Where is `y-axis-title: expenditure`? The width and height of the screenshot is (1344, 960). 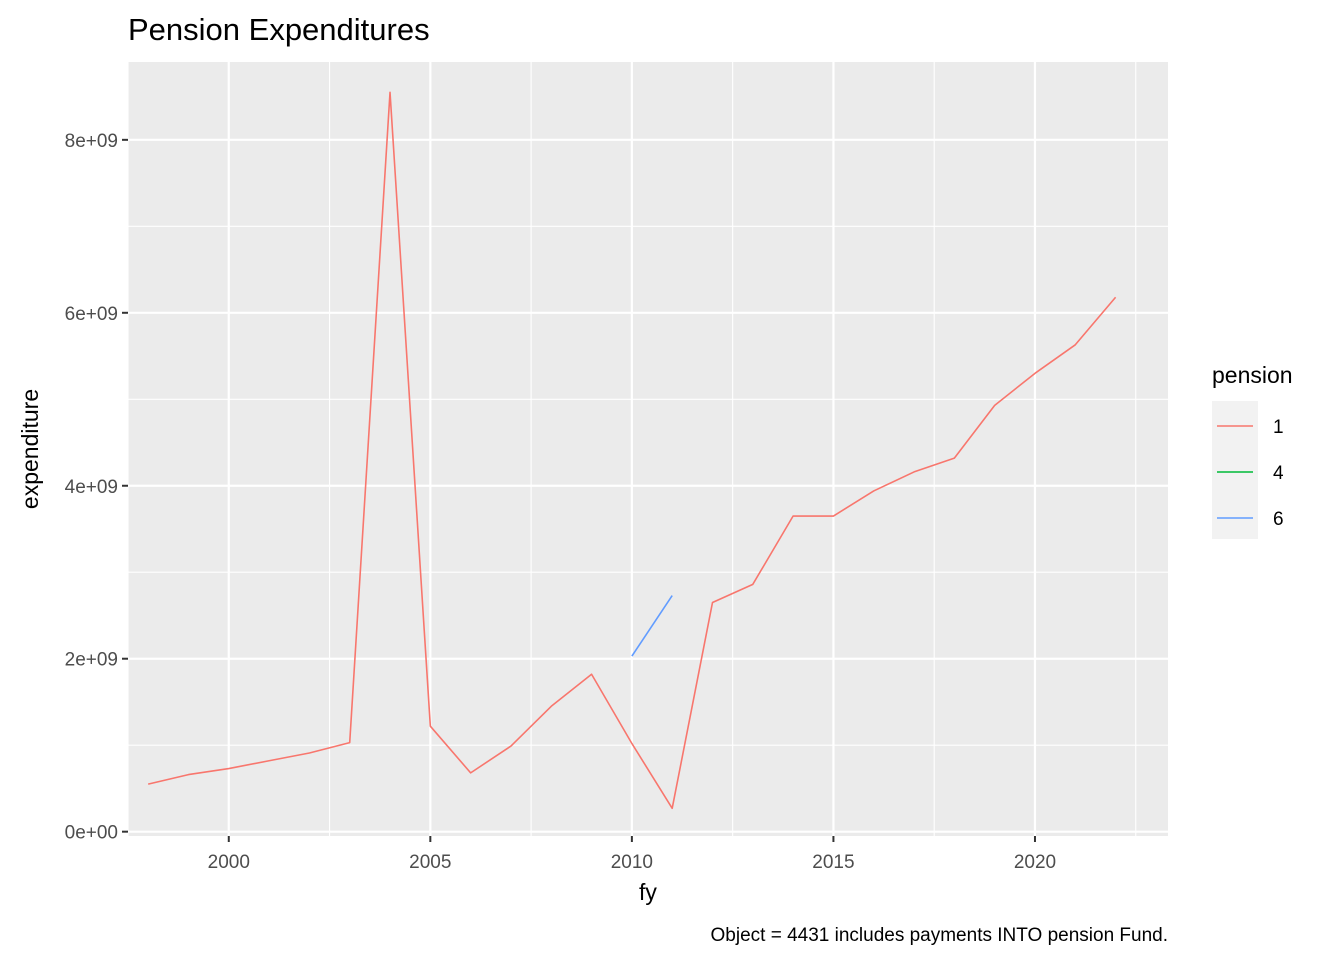
y-axis-title: expenditure is located at coordinates (30, 449).